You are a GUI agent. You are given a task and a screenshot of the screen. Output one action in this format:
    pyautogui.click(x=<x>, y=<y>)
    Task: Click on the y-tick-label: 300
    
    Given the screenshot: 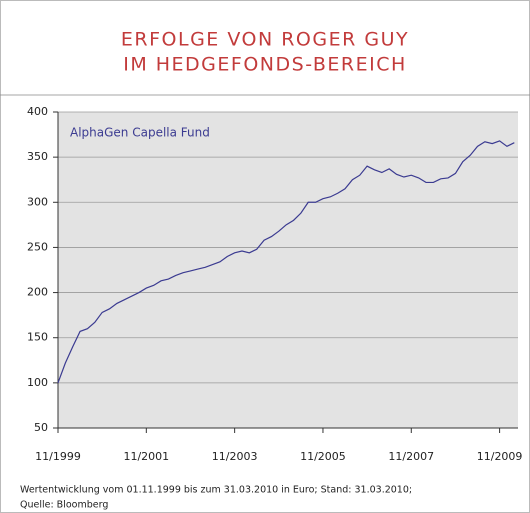 What is the action you would take?
    pyautogui.click(x=37, y=201)
    